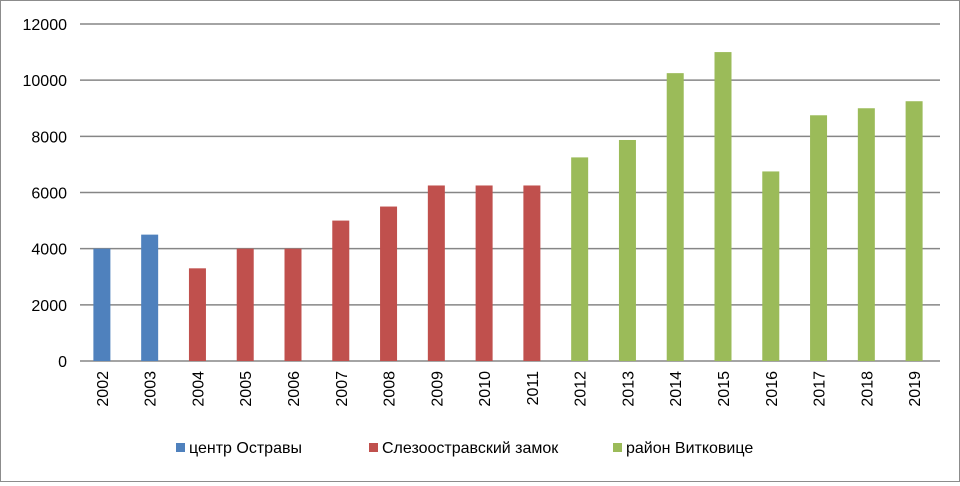 The width and height of the screenshot is (960, 486). What do you see at coordinates (532, 273) in the screenshot?
I see `bar-2011` at bounding box center [532, 273].